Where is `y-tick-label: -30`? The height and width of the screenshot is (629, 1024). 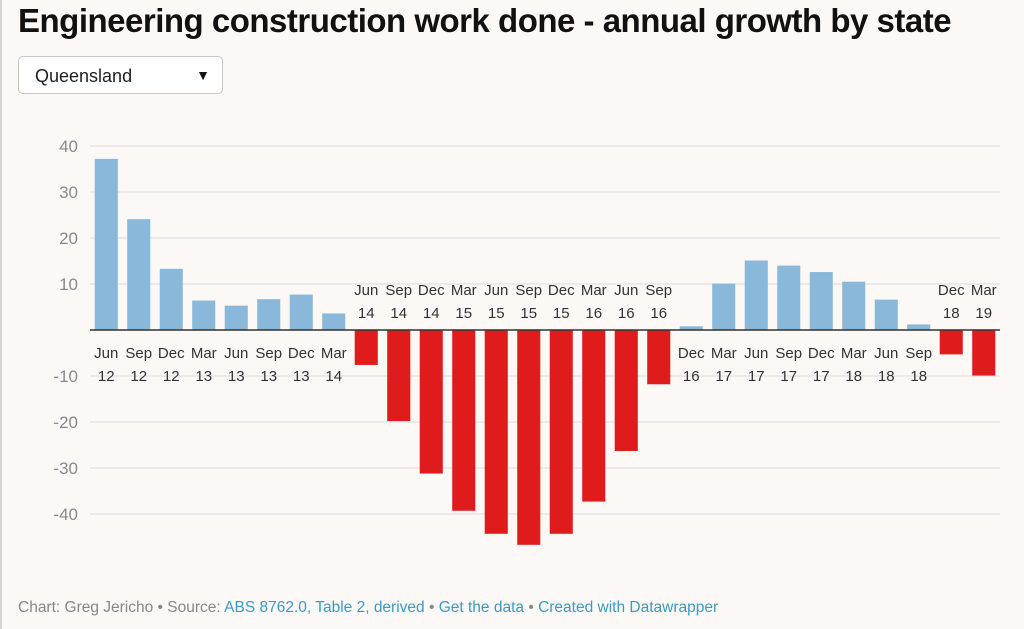
y-tick-label: -30 is located at coordinates (65, 468).